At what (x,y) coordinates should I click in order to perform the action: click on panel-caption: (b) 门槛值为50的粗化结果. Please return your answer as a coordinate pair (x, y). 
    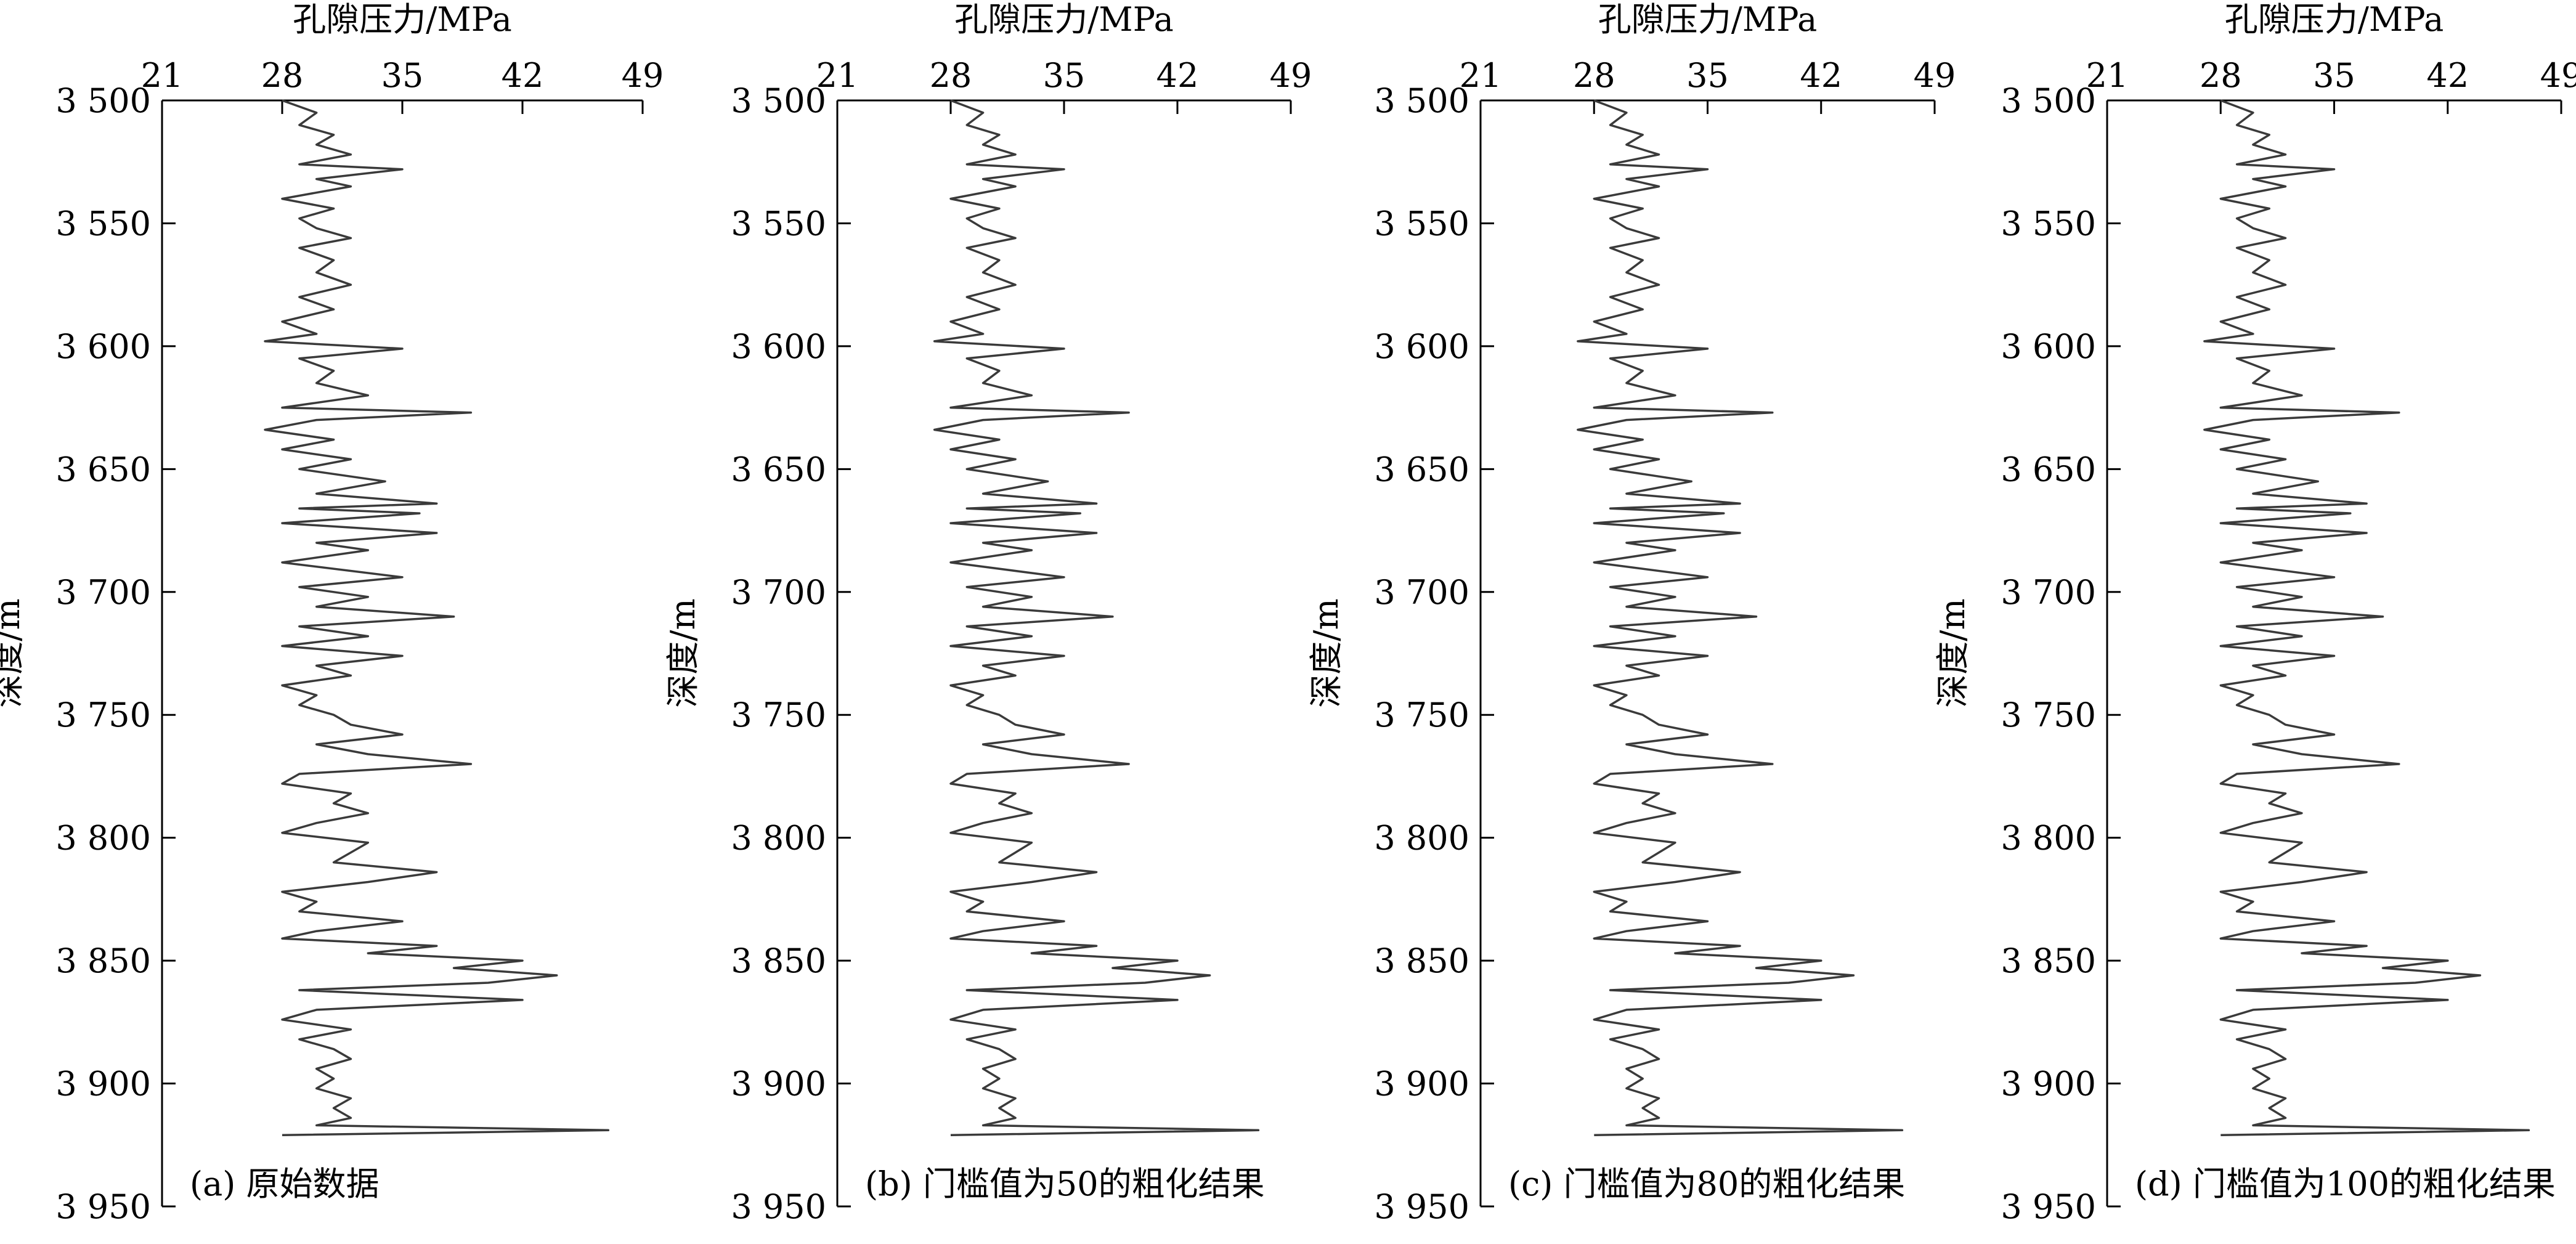
    Looking at the image, I should click on (1065, 1184).